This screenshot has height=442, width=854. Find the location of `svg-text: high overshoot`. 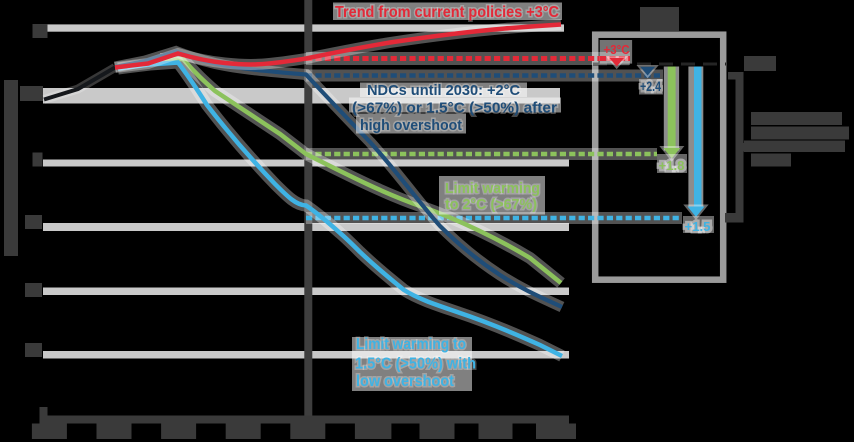

svg-text: high overshoot is located at coordinates (411, 125).